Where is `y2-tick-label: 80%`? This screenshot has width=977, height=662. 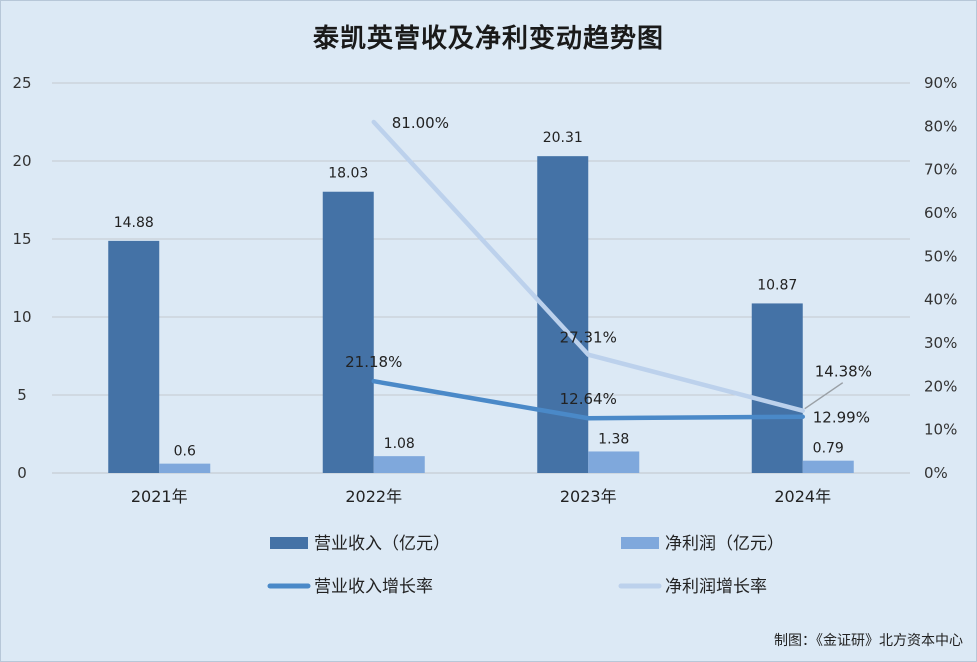 y2-tick-label: 80% is located at coordinates (940, 126).